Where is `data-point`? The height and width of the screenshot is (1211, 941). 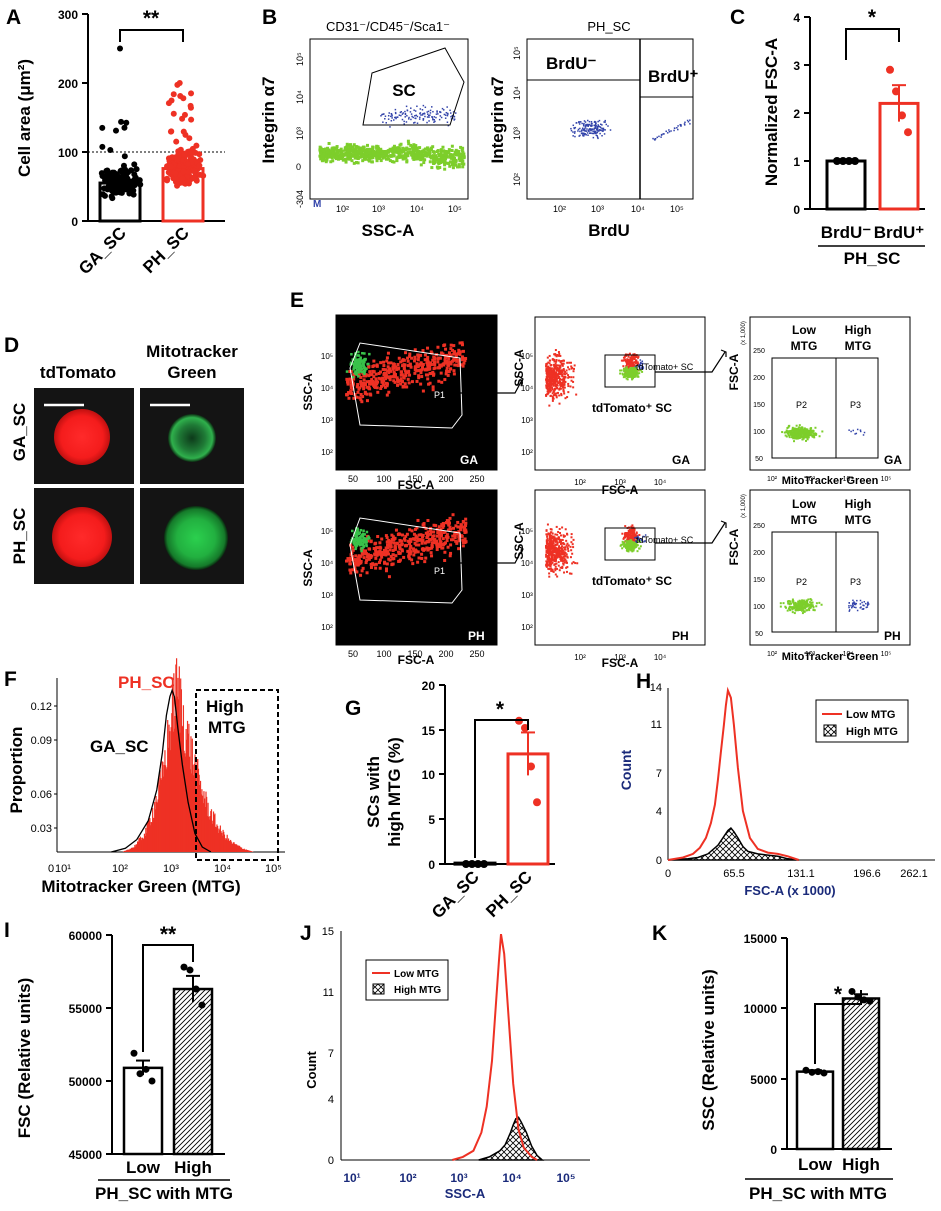 data-point is located at coordinates (191, 93).